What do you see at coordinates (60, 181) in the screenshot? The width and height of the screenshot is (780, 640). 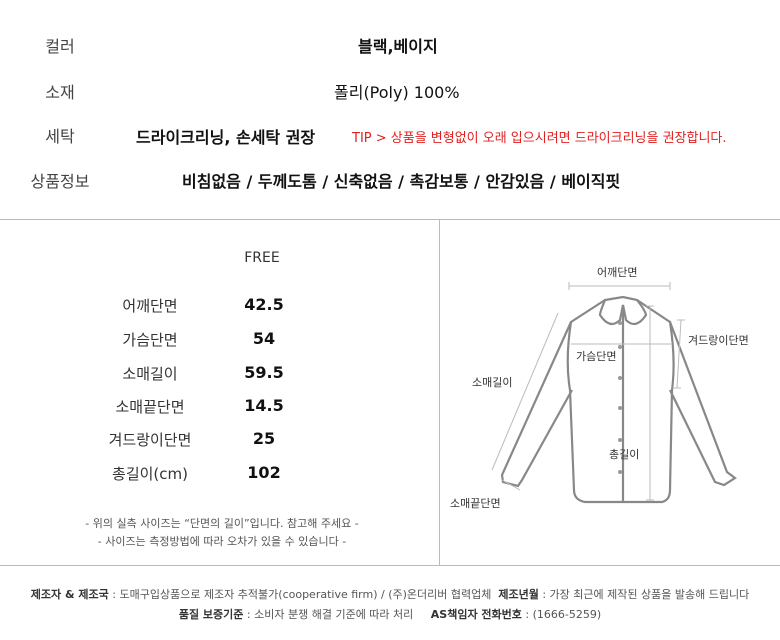 I see `info-label-product: 상품정보` at bounding box center [60, 181].